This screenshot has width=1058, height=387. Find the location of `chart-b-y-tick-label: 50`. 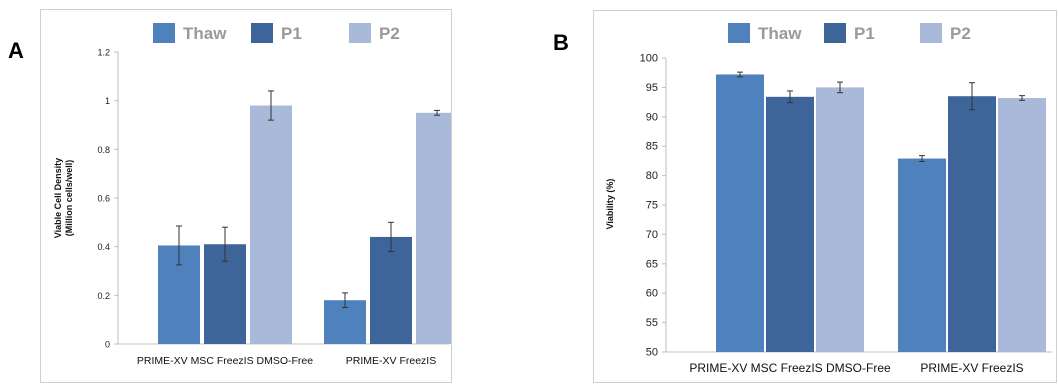

chart-b-y-tick-label: 50 is located at coordinates (652, 353).